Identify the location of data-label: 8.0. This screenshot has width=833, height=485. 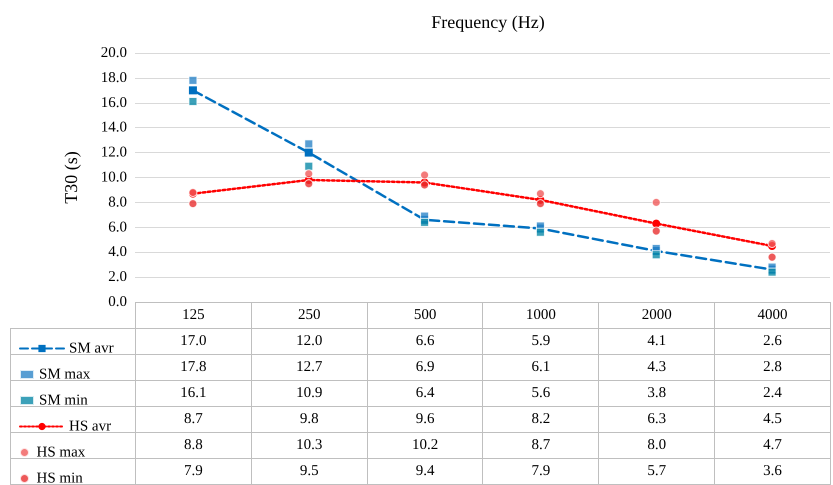
(656, 445).